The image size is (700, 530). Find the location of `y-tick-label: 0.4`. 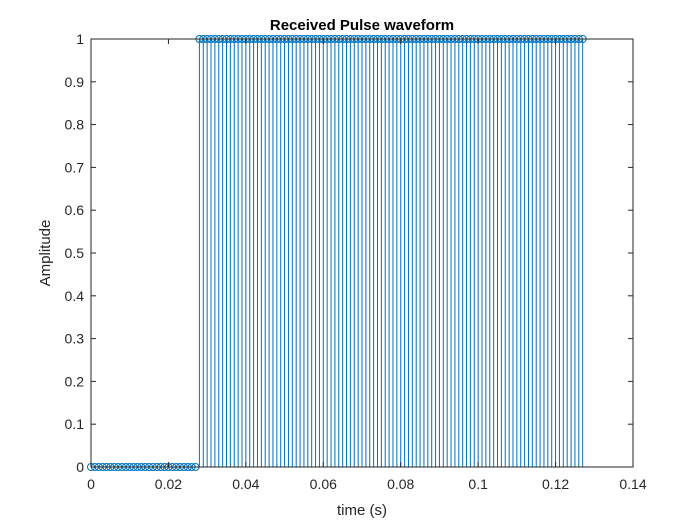

y-tick-label: 0.4 is located at coordinates (75, 296).